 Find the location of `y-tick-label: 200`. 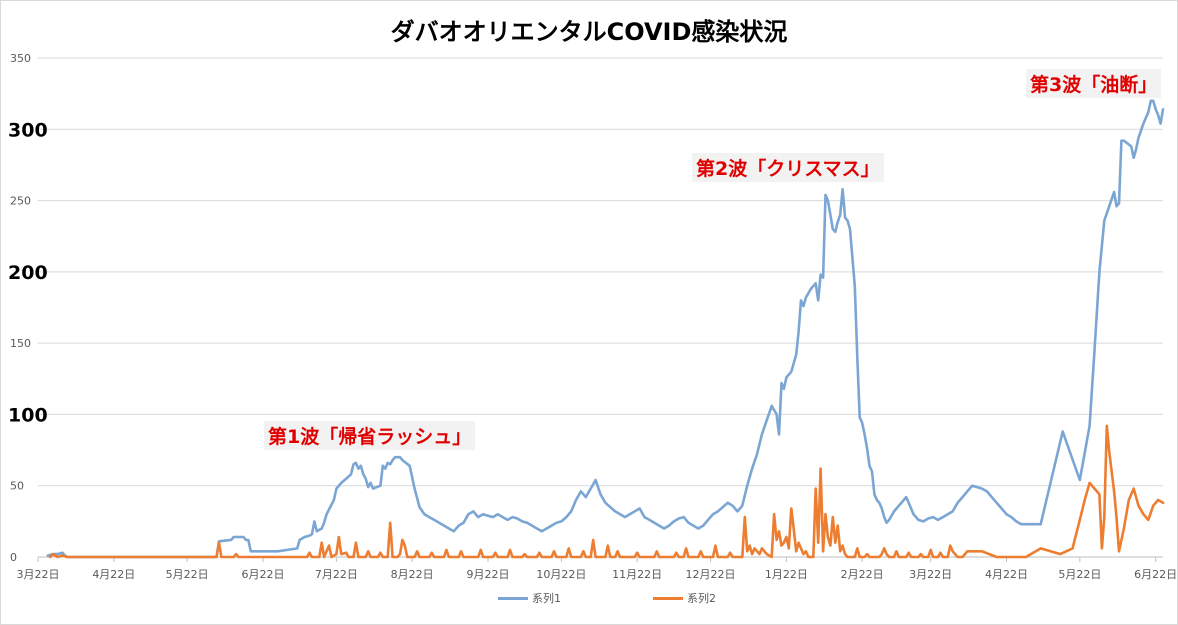

y-tick-label: 200 is located at coordinates (28, 273).